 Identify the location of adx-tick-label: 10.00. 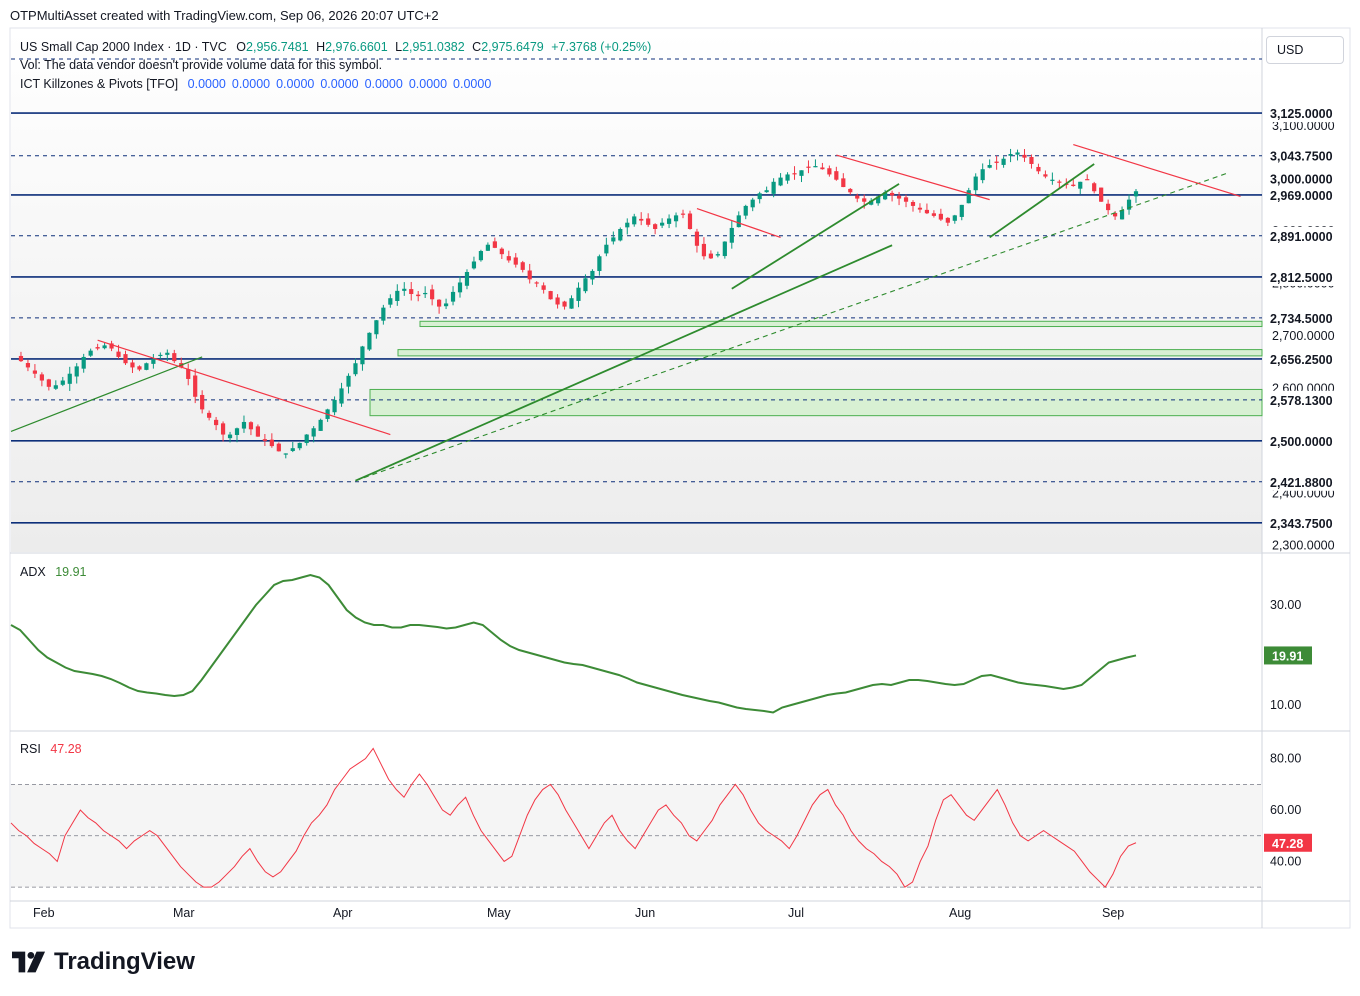
(1285, 705).